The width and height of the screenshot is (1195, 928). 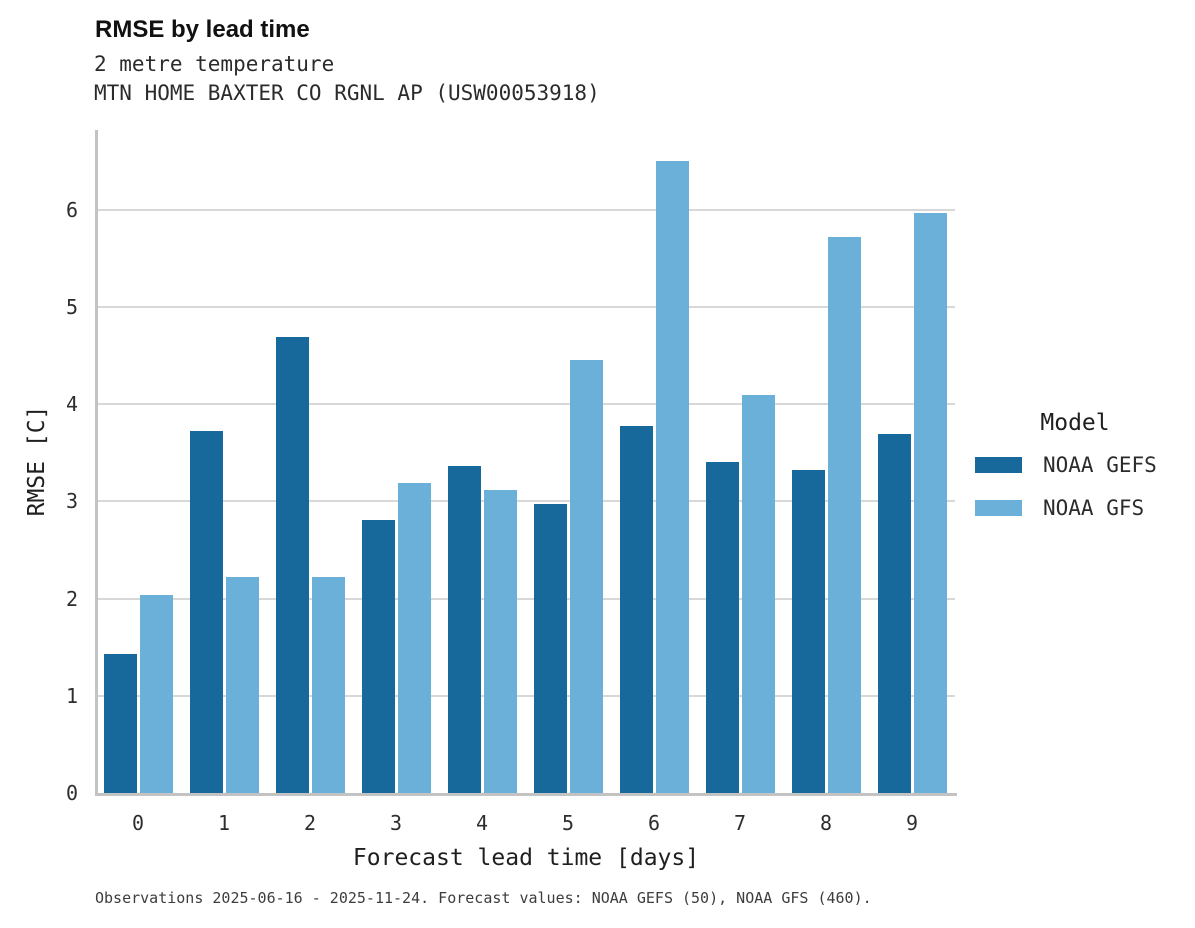 What do you see at coordinates (96, 463) in the screenshot?
I see `y-axis-line` at bounding box center [96, 463].